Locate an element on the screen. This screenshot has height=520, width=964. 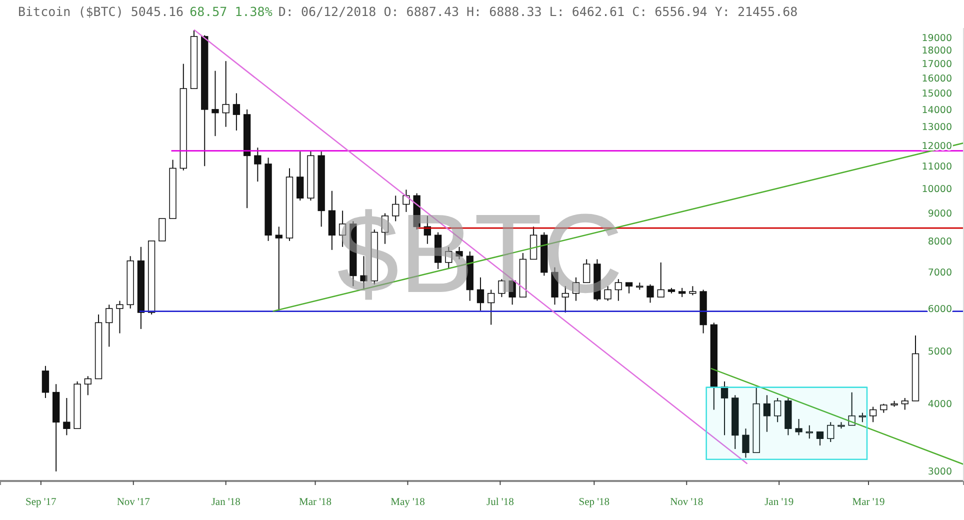
y-tick-label: 13000 is located at coordinates (937, 128).